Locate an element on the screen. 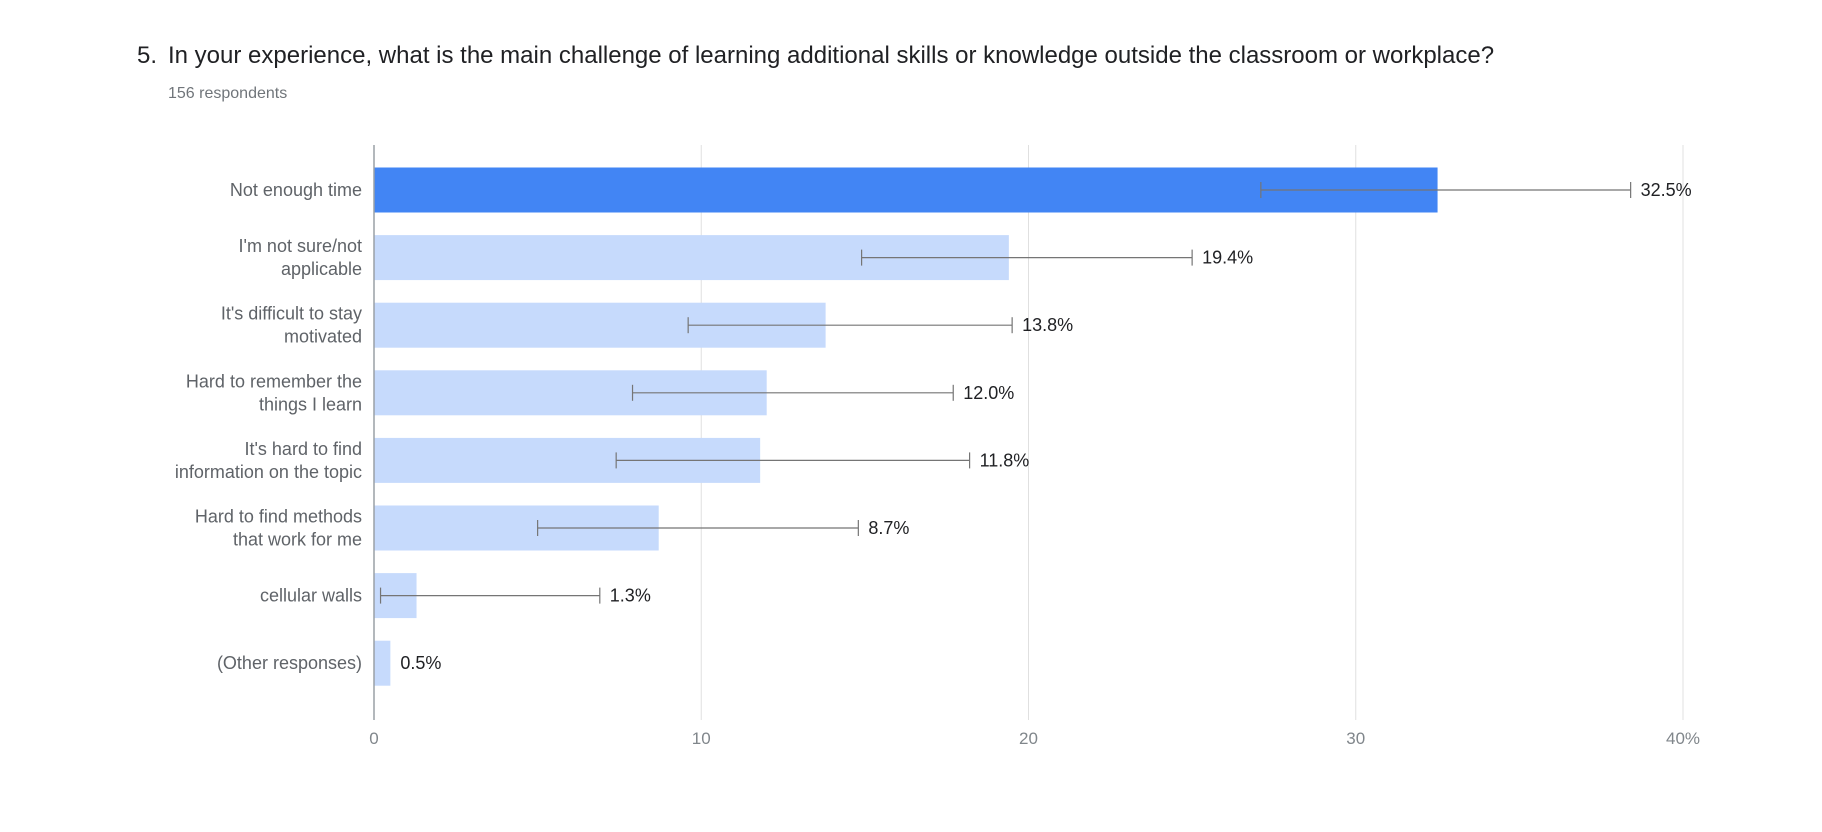 This screenshot has height=832, width=1822. category-label: cellular walls is located at coordinates (311, 596).